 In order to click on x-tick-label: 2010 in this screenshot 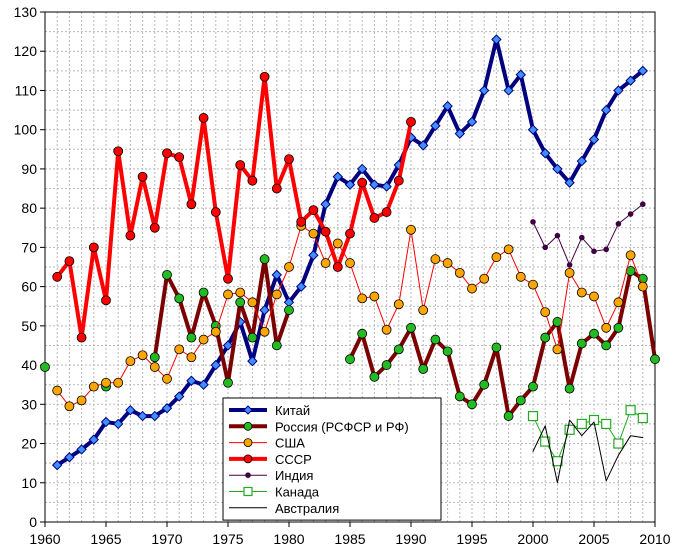, I will do `click(654, 539)`.